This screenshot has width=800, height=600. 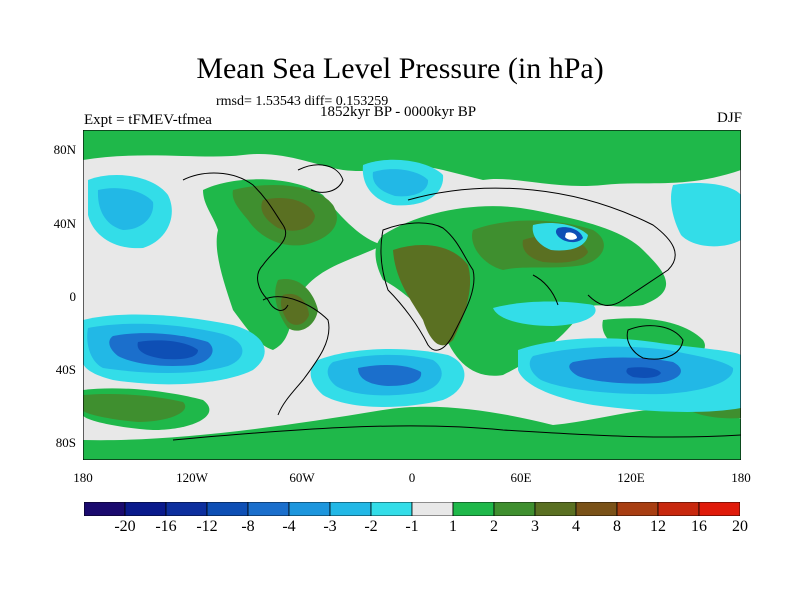 I want to click on colorbar, so click(x=412, y=509).